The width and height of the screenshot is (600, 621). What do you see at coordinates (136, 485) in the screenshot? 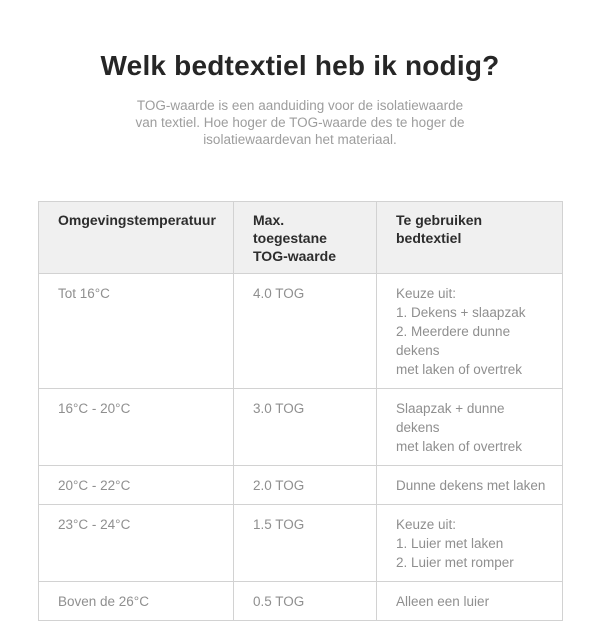
I see `temperature-cell: 20°C - 22°C` at bounding box center [136, 485].